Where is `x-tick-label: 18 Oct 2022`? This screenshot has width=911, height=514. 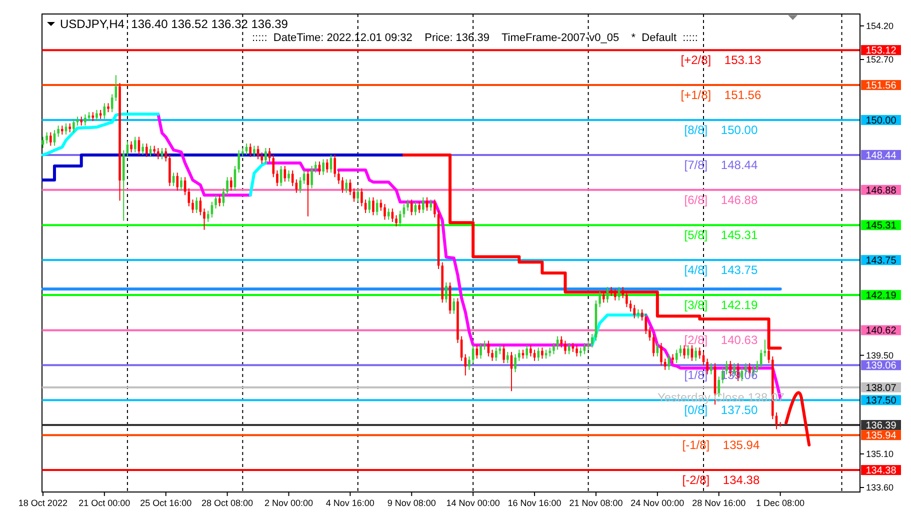 x-tick-label: 18 Oct 2022 is located at coordinates (43, 503).